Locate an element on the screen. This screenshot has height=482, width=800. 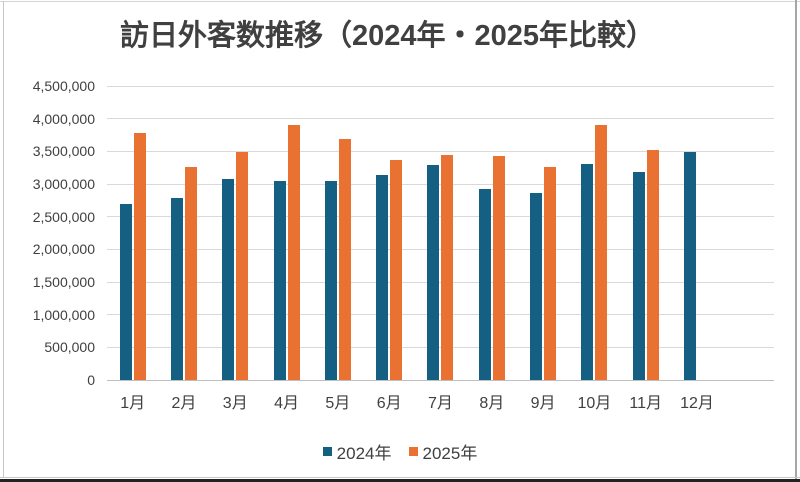
legend-label-2025: 2025年 is located at coordinates (450, 453).